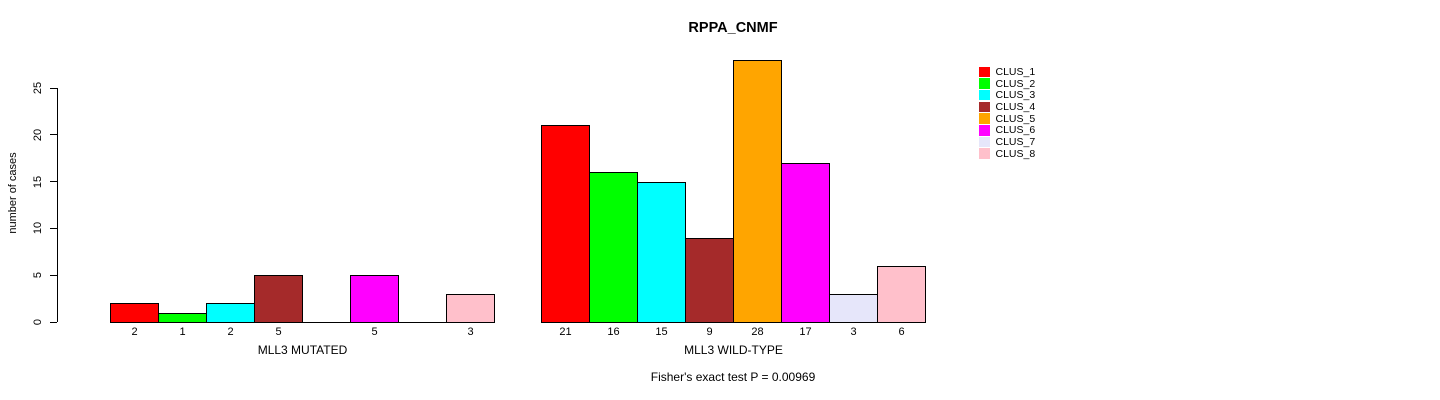 The height and width of the screenshot is (400, 1440). Describe the element at coordinates (38, 322) in the screenshot. I see `y-tick-label: 0` at that location.